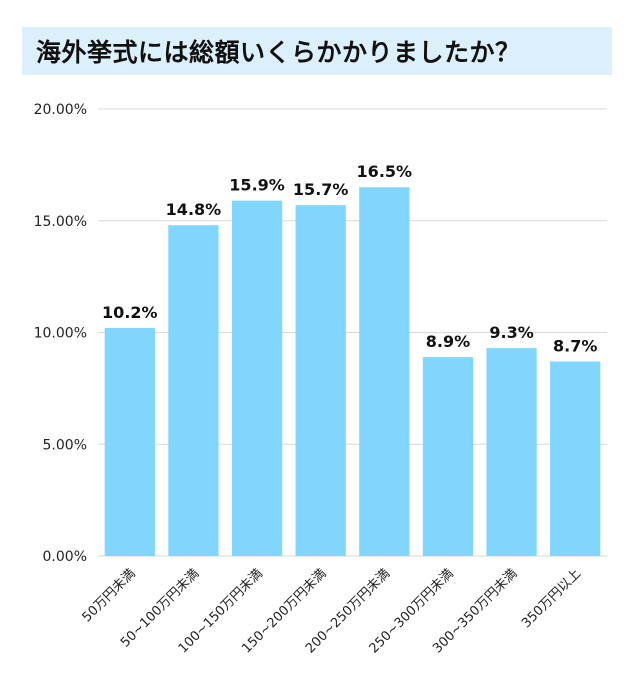 This screenshot has height=700, width=640. Describe the element at coordinates (278, 52) in the screenshot. I see `chart-title: 海外挙式には総額いくらかかりましたか？` at that location.